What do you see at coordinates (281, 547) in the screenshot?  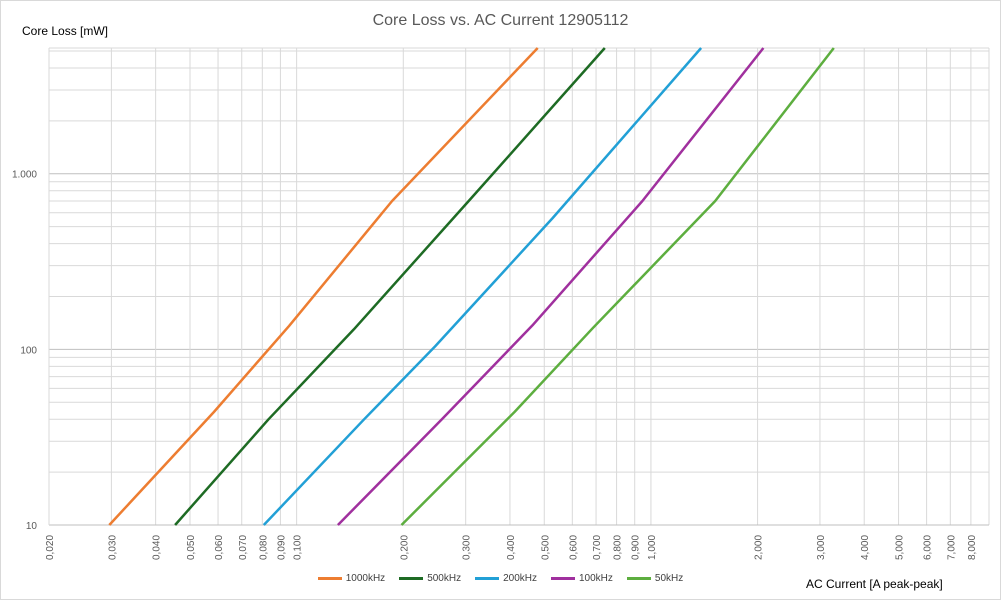 I see `x-tick-label: 0,090` at bounding box center [281, 547].